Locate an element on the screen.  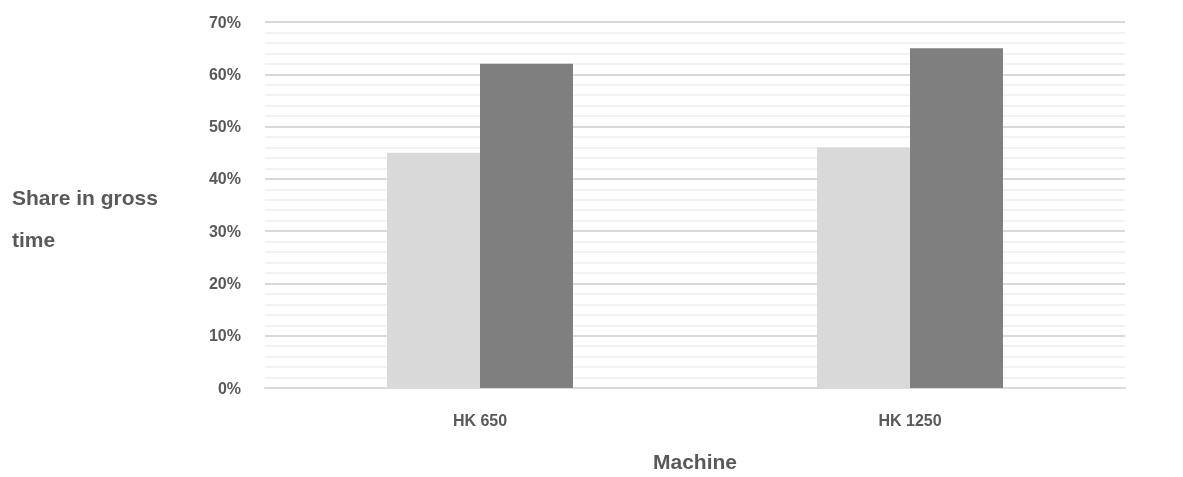
y-tick-label: 50% is located at coordinates (224, 127).